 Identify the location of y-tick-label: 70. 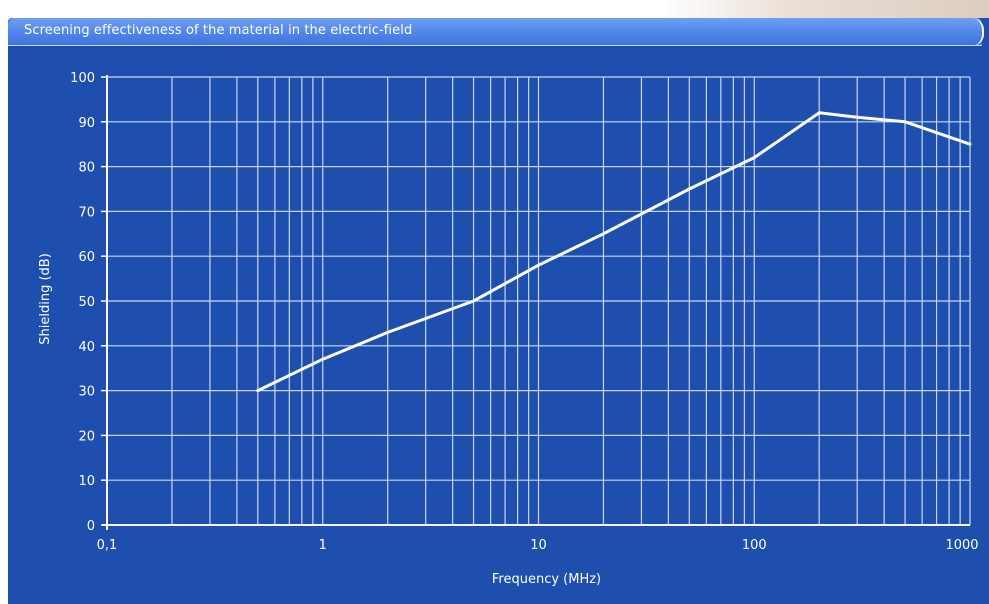
(86, 212).